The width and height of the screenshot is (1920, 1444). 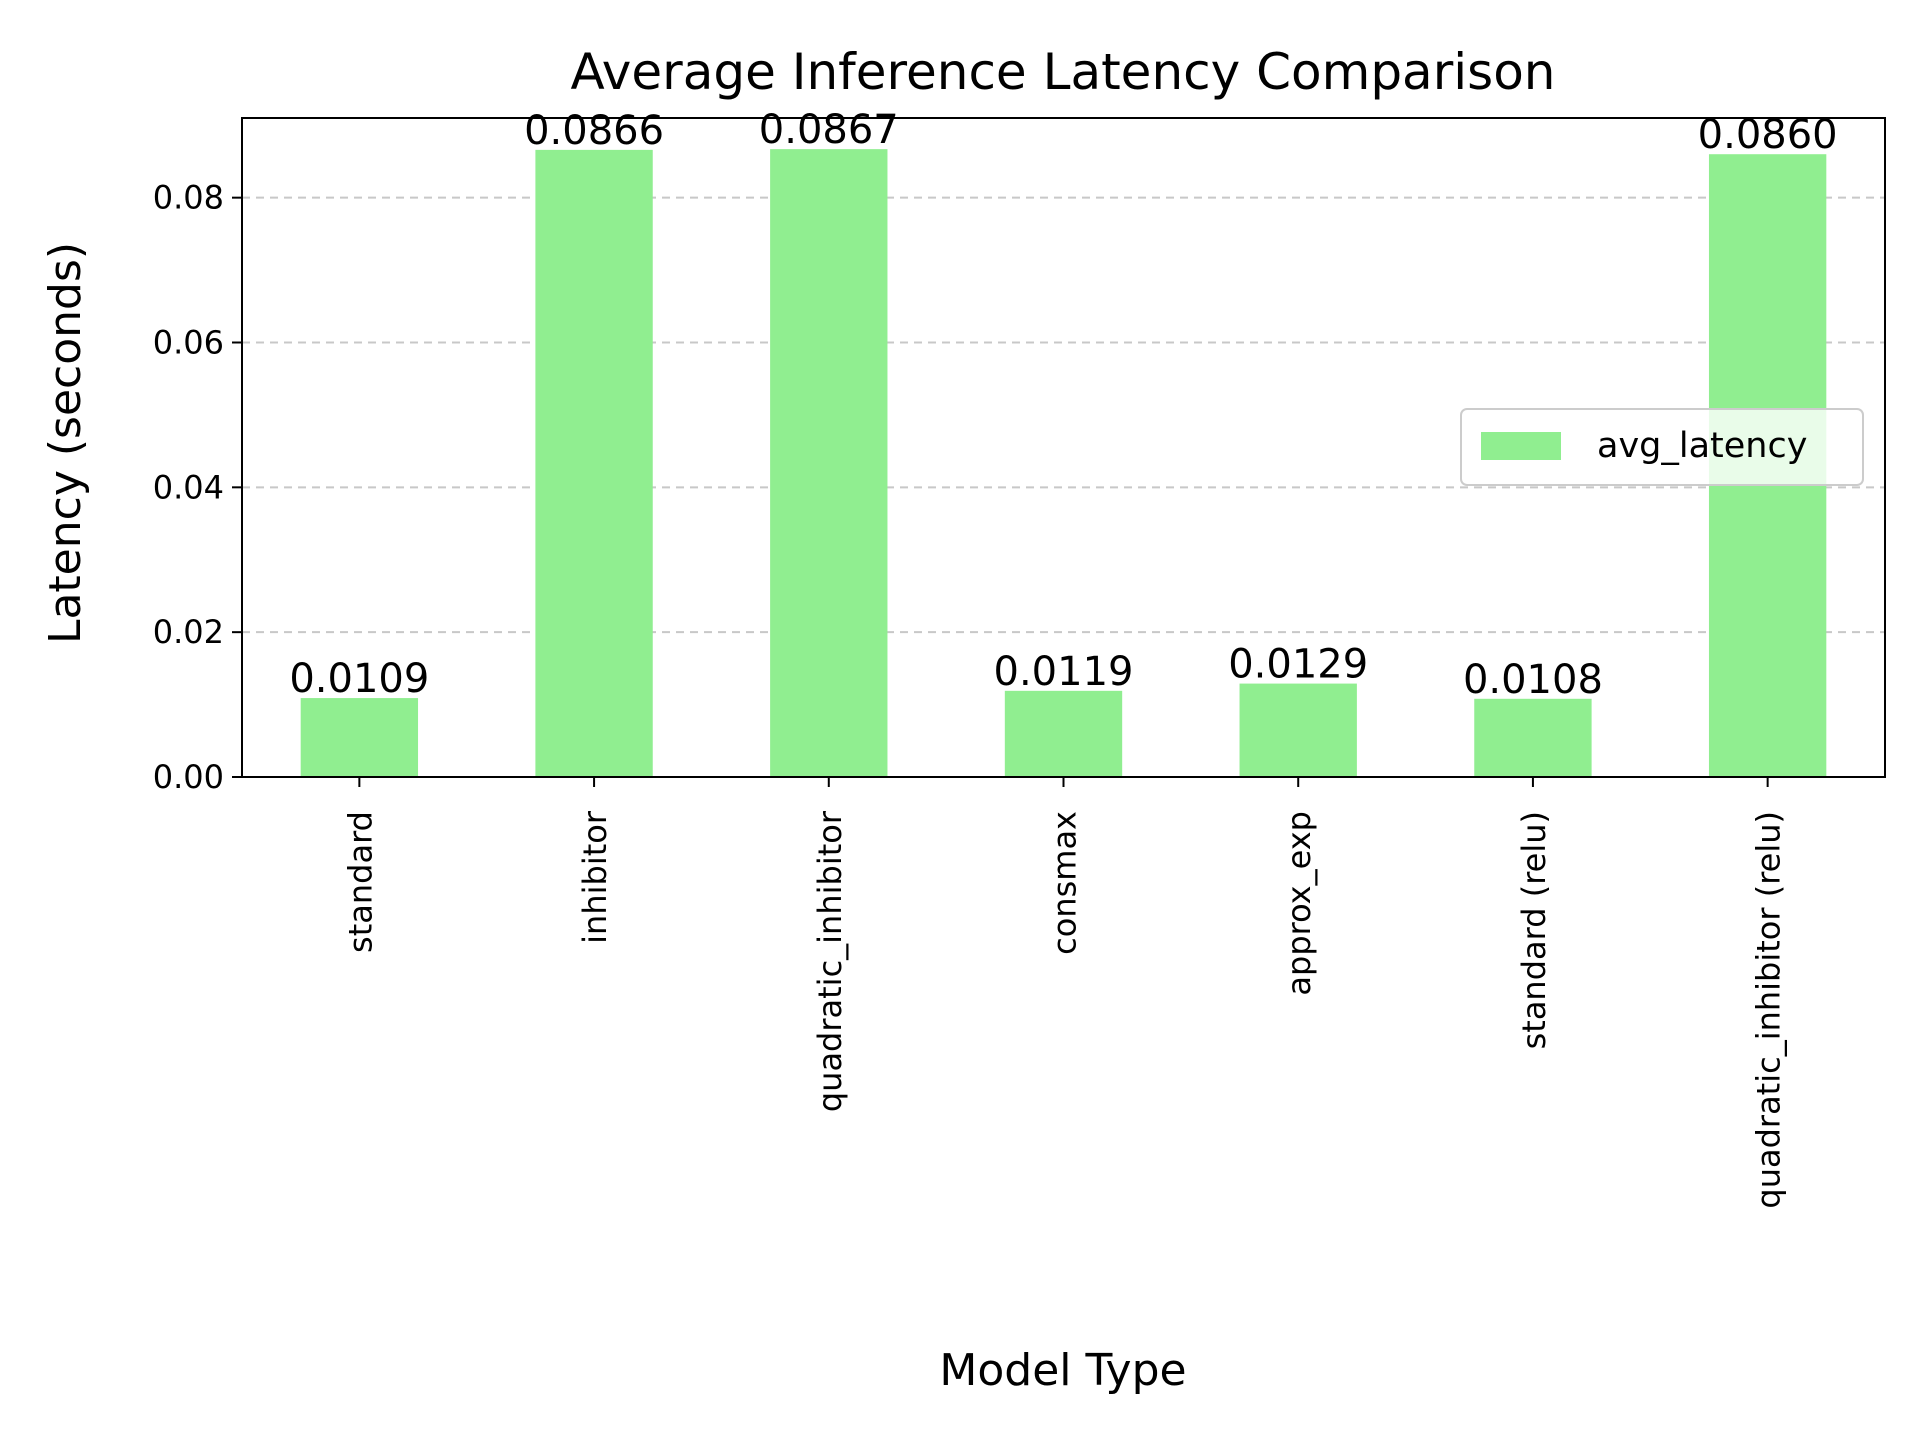 What do you see at coordinates (1065, 883) in the screenshot?
I see `x-tick-label: consmax` at bounding box center [1065, 883].